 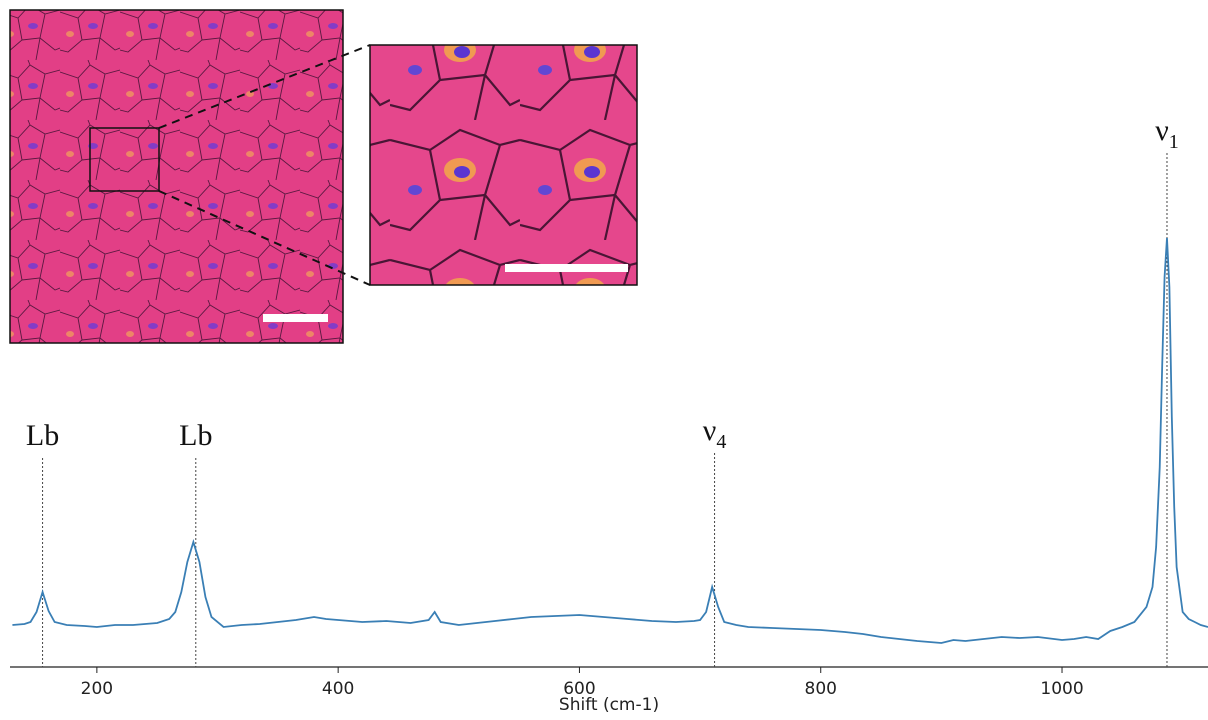 I want to click on peak-label-sub: 4, so click(x=721, y=442).